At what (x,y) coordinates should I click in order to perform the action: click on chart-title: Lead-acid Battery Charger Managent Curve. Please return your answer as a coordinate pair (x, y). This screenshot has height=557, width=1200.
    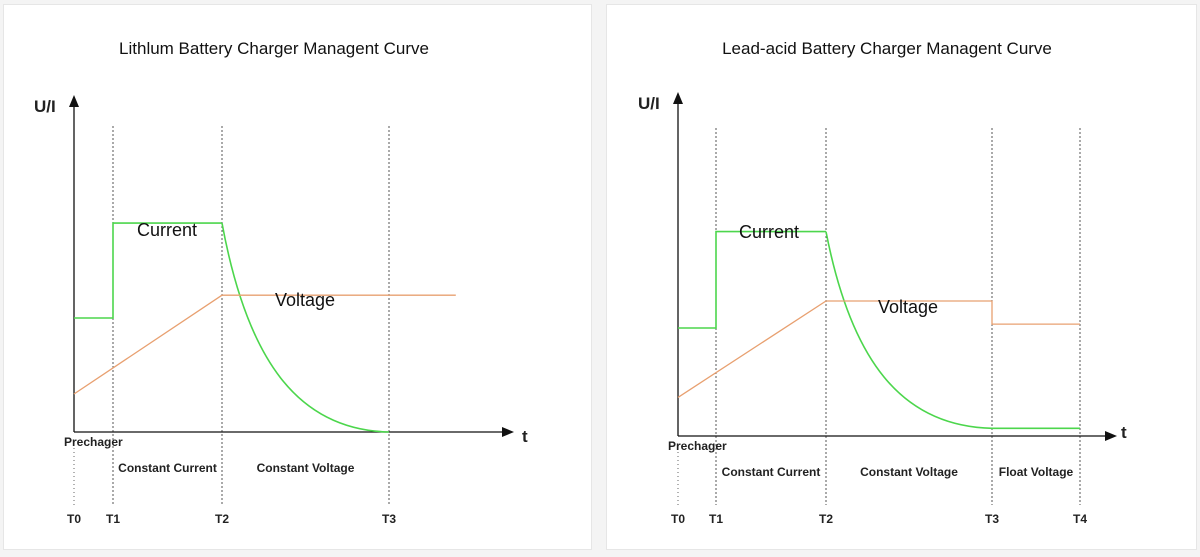
    Looking at the image, I should click on (887, 48).